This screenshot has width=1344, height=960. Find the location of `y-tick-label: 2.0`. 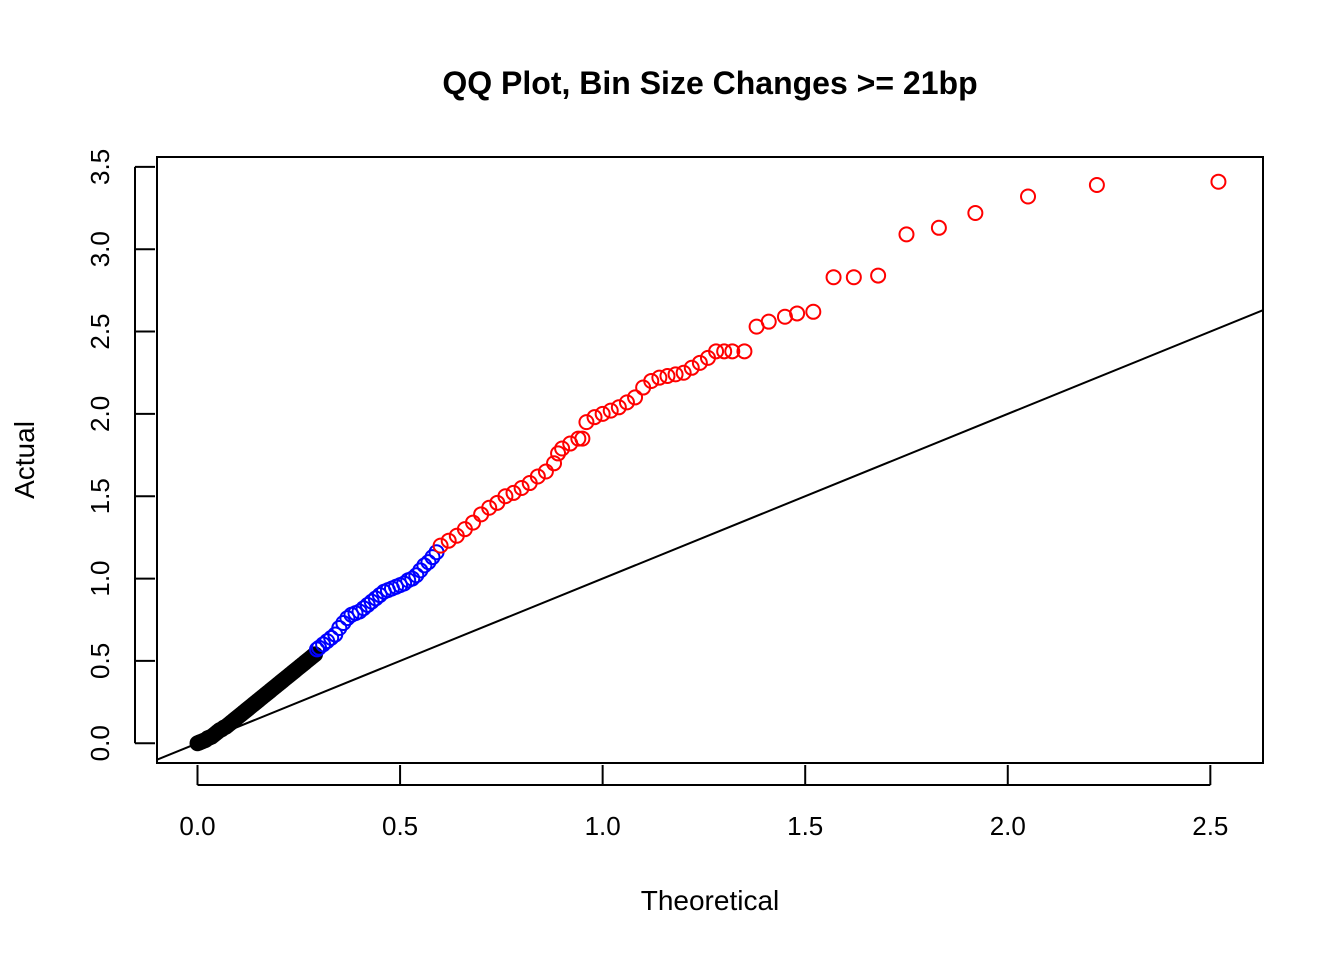

y-tick-label: 2.0 is located at coordinates (100, 414).